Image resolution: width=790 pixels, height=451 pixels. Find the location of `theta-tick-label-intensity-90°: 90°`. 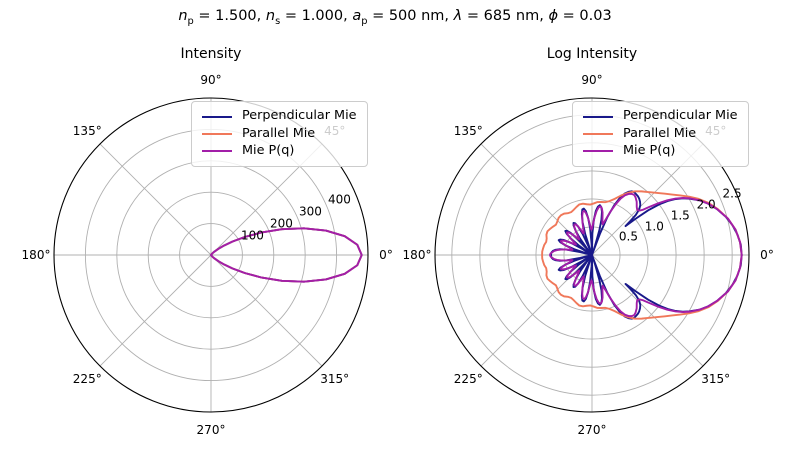

theta-tick-label-intensity-90°: 90° is located at coordinates (211, 80).